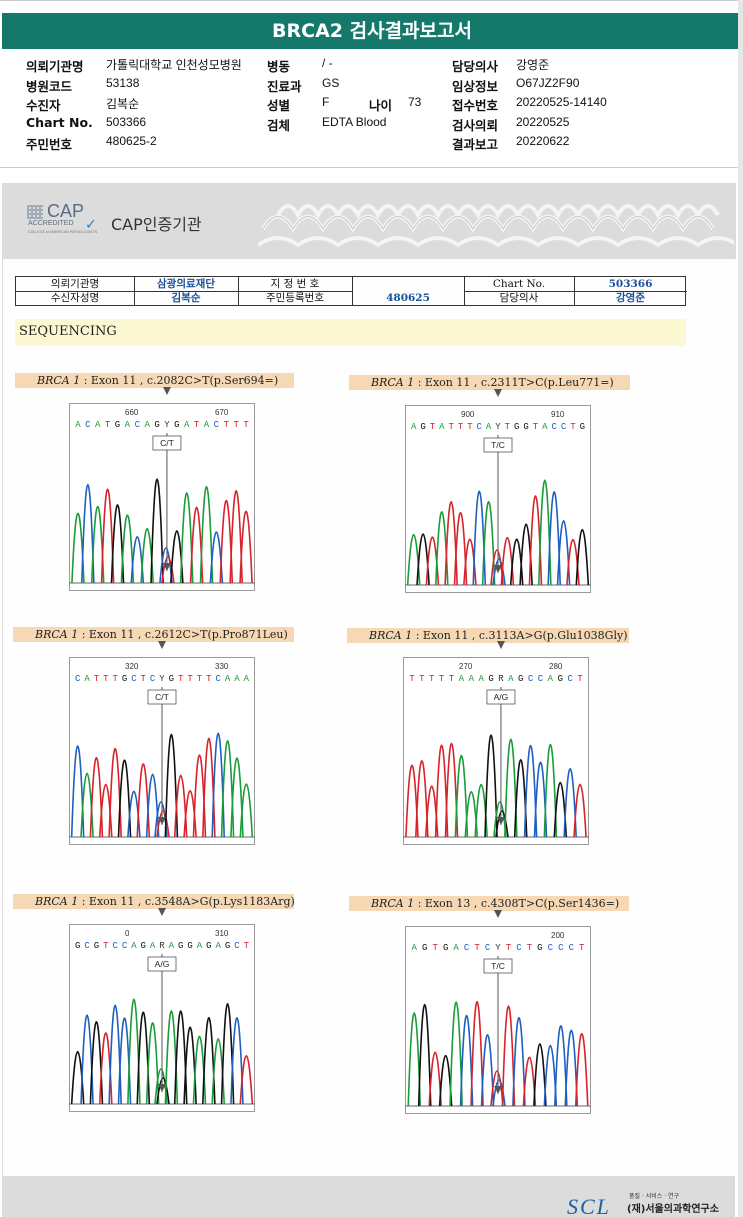 This screenshot has width=743, height=1217. What do you see at coordinates (498, 393) in the screenshot?
I see `top-arrow-icon` at bounding box center [498, 393].